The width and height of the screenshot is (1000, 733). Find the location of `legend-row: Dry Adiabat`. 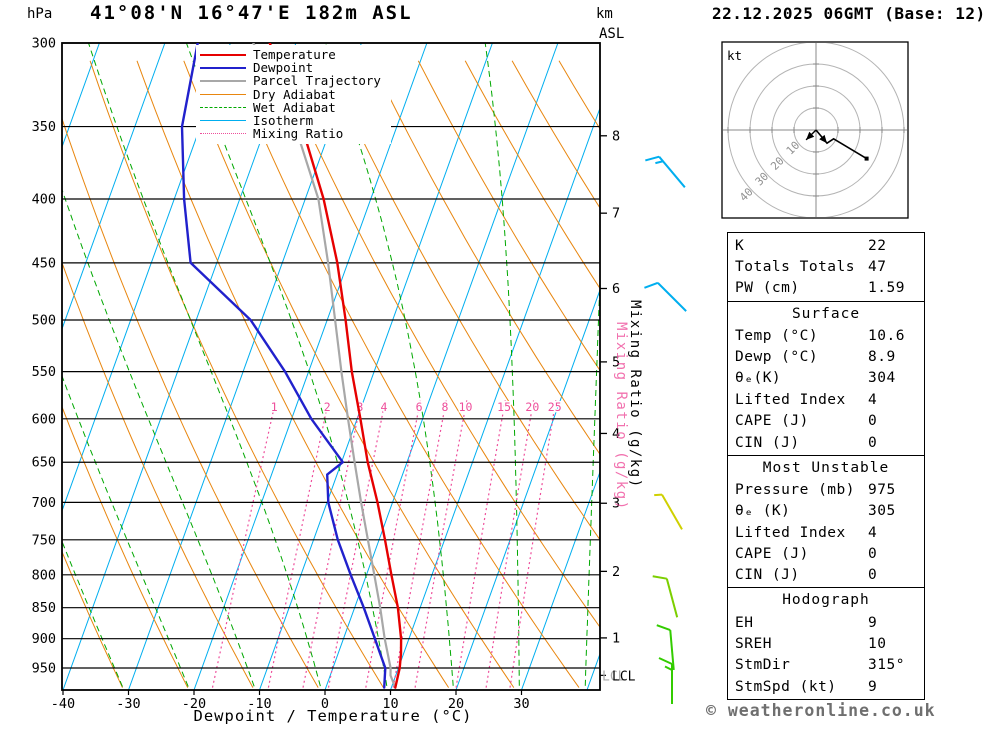

legend-row: Dry Adiabat is located at coordinates (290, 94).